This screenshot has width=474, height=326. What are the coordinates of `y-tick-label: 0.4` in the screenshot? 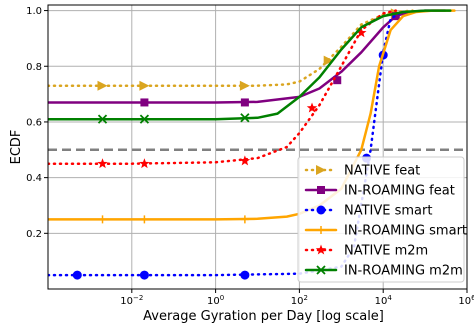 It's located at (34, 178).